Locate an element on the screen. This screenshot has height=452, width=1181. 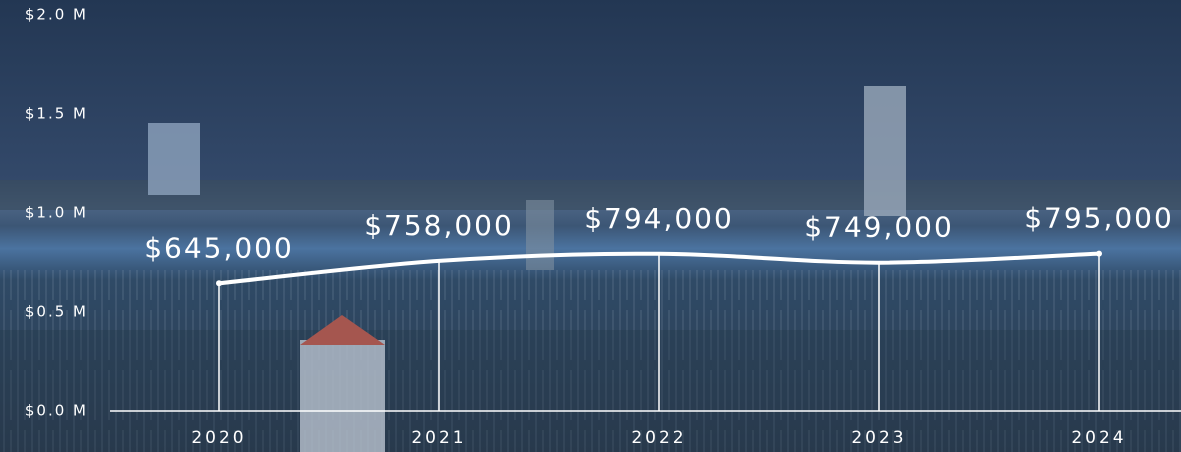
line is located at coordinates (659, 268).